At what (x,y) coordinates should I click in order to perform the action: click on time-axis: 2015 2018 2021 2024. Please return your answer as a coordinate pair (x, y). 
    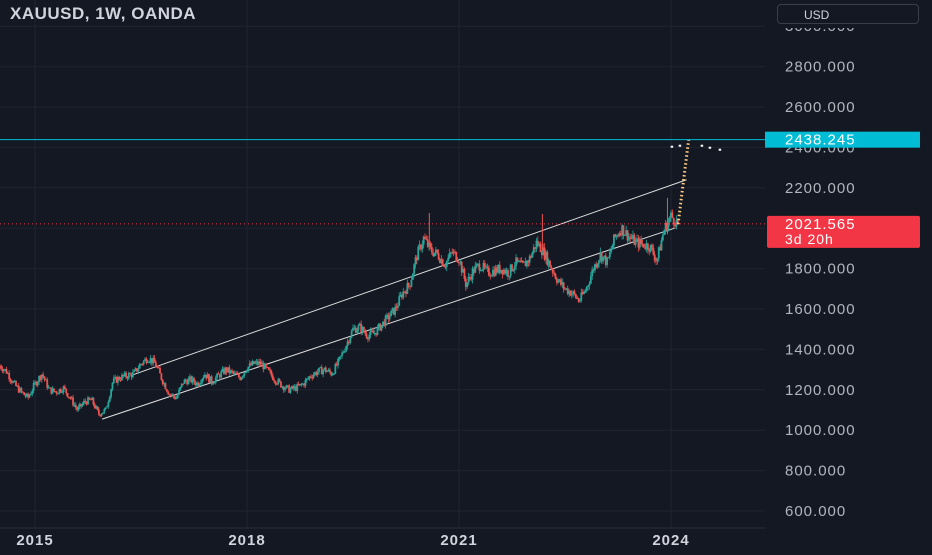
    Looking at the image, I should click on (382, 538).